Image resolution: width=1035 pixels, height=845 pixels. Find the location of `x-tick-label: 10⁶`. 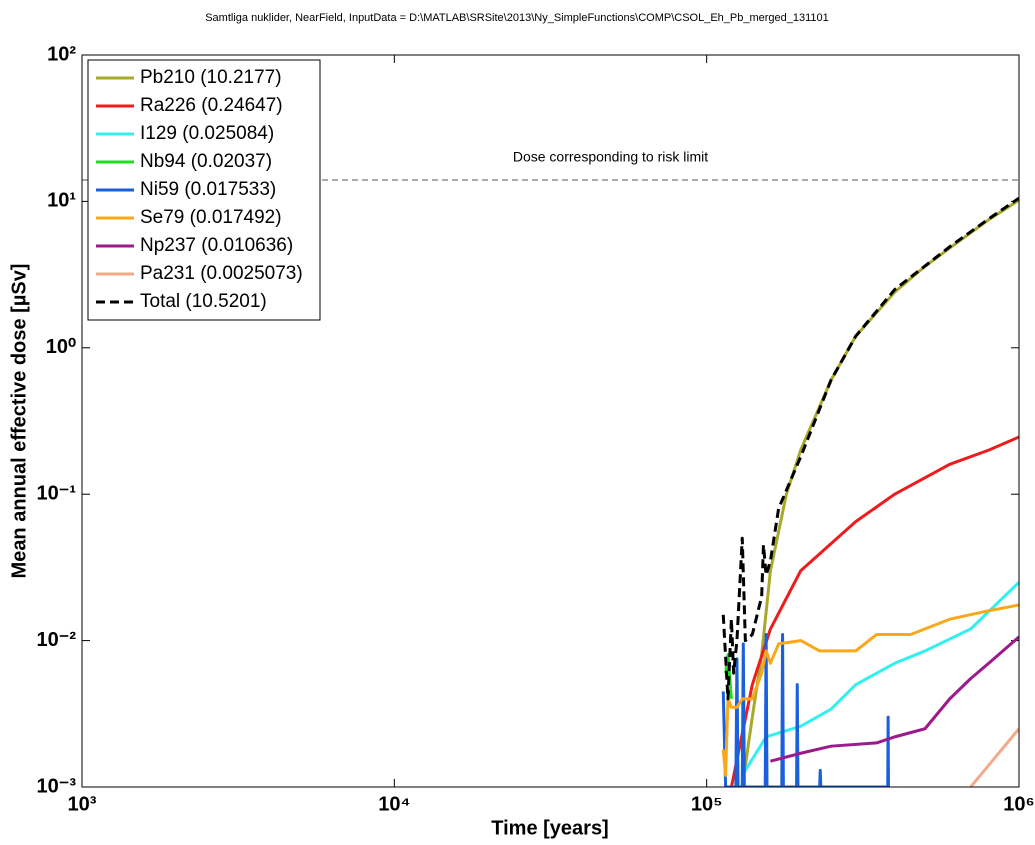

x-tick-label: 10⁶ is located at coordinates (1018, 804).